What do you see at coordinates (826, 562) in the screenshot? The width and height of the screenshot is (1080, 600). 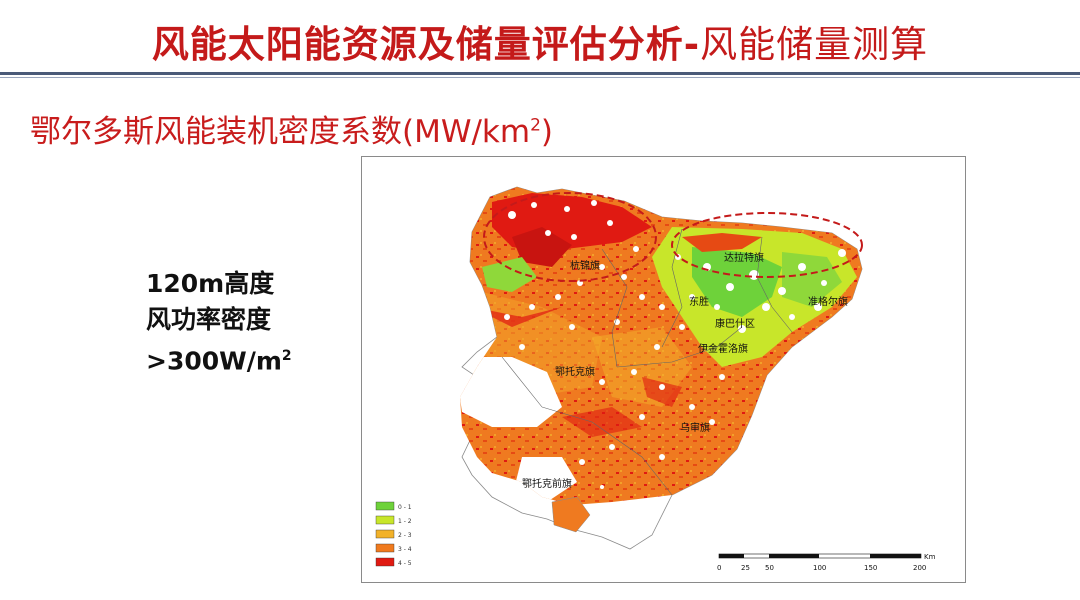 I see `scale-bar: Km 0 25 50 100 150 200` at bounding box center [826, 562].